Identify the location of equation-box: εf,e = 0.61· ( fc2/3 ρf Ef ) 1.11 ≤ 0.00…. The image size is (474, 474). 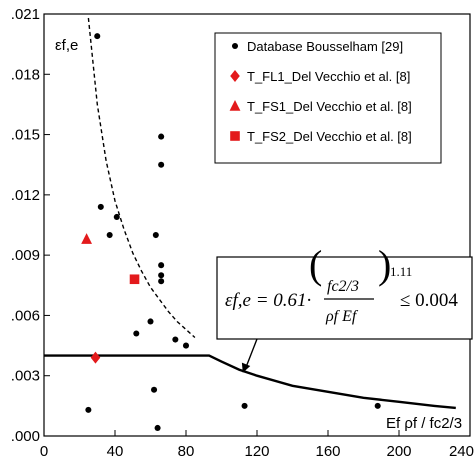
(344, 291).